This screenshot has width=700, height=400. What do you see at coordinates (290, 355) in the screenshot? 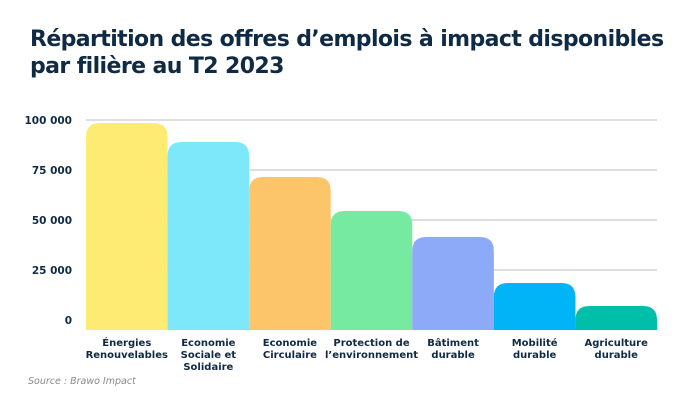
I see `x-tick-label: Circulaire` at bounding box center [290, 355].